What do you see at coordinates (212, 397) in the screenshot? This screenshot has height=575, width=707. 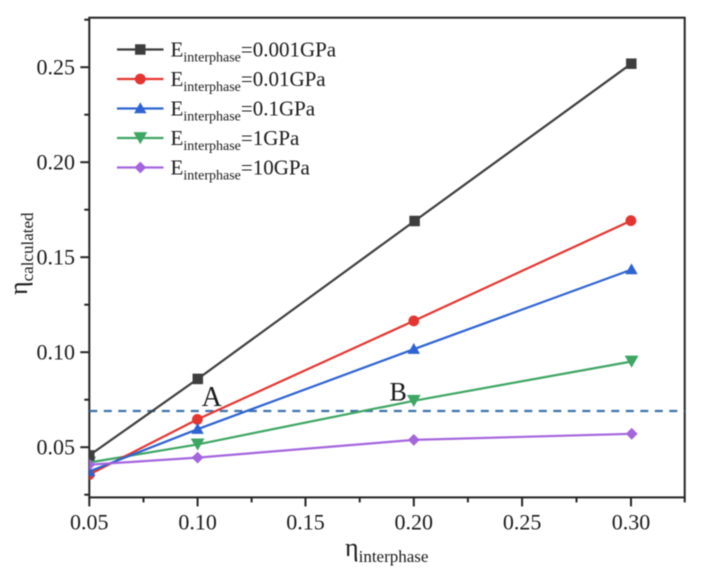 I see `svg-text: A` at bounding box center [212, 397].